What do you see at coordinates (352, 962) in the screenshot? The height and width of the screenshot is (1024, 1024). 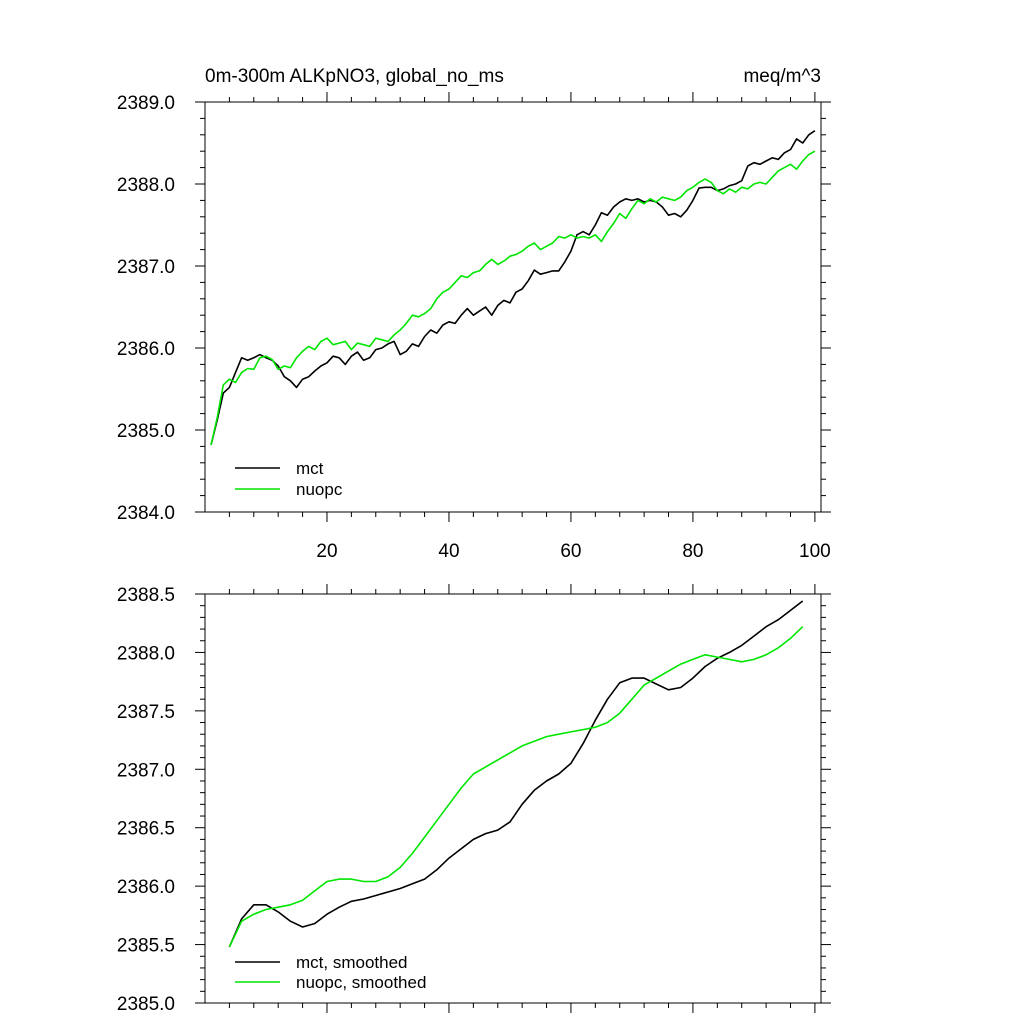 I see `legend-label: mct, smoothed` at bounding box center [352, 962].